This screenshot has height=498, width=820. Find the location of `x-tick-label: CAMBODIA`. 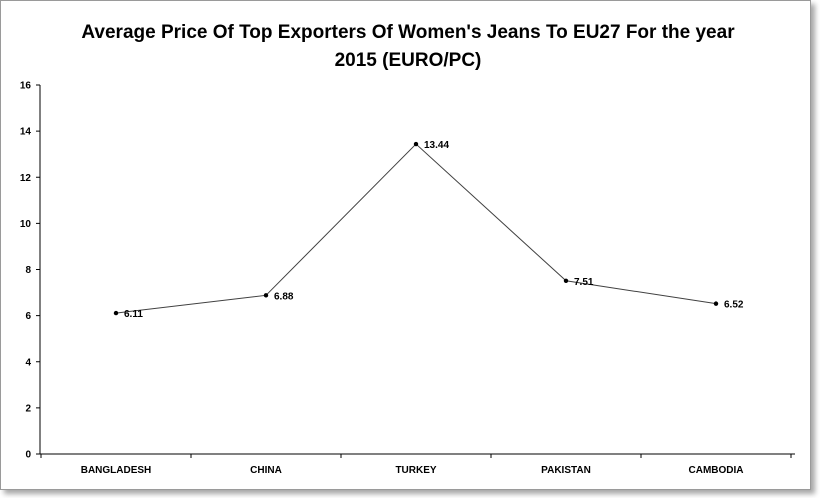

x-tick-label: CAMBODIA is located at coordinates (716, 470).